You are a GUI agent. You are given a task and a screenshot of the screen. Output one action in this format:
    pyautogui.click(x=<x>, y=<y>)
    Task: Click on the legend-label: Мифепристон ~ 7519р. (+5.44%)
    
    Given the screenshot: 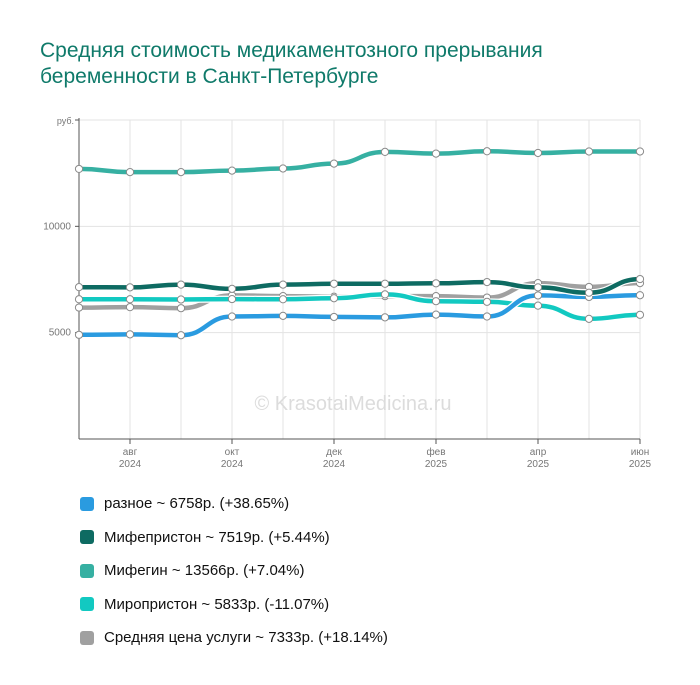 What is the action you would take?
    pyautogui.click(x=217, y=537)
    